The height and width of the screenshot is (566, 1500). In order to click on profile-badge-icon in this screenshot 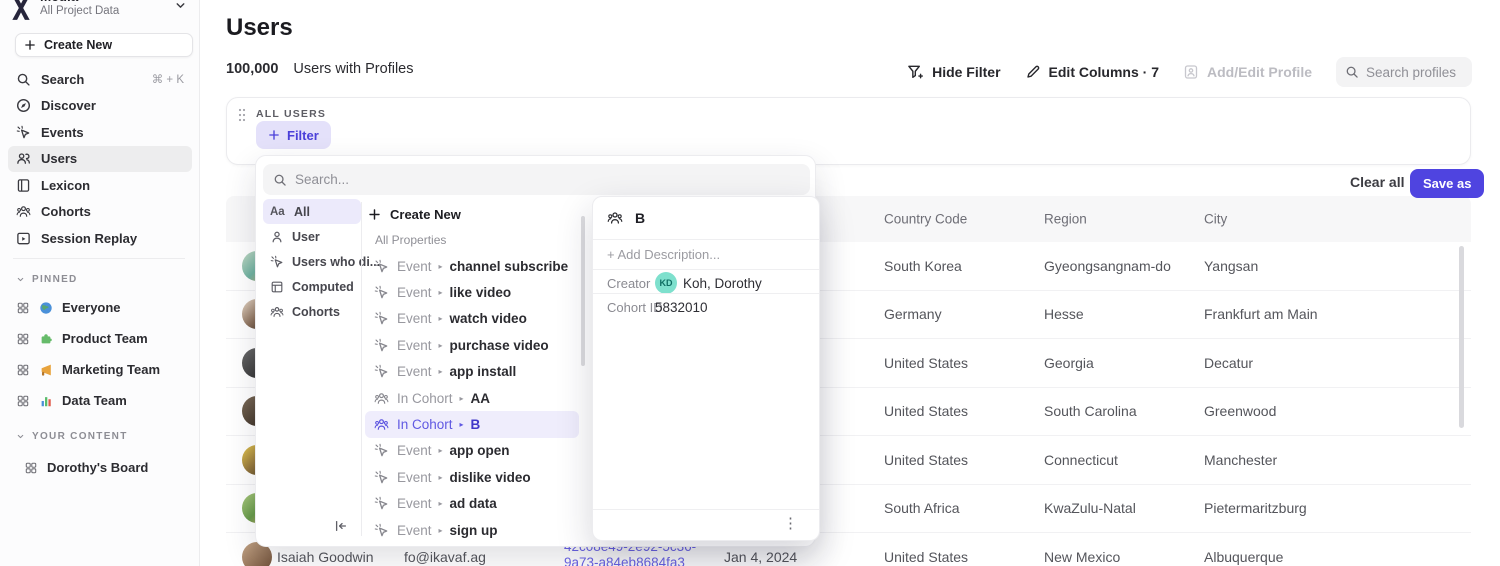, I will do `click(1191, 72)`.